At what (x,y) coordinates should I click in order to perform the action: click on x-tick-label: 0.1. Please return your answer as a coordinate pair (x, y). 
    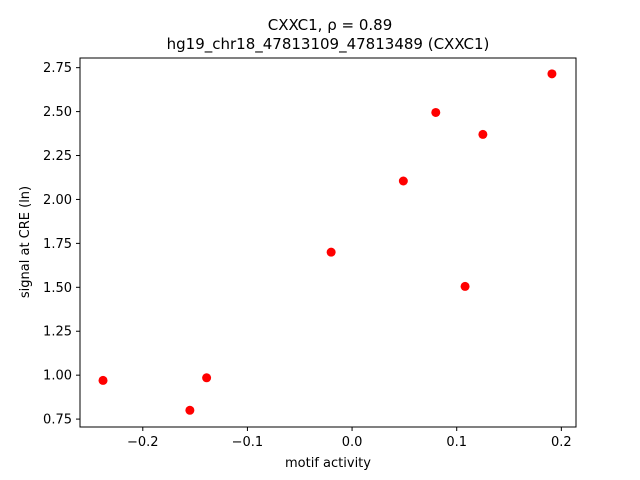
    Looking at the image, I should click on (456, 442).